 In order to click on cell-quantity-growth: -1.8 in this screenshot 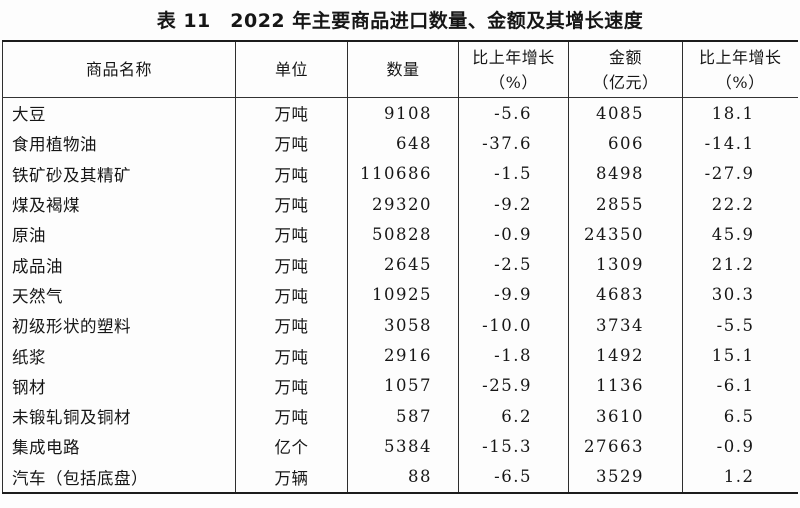, I will do `click(513, 355)`.